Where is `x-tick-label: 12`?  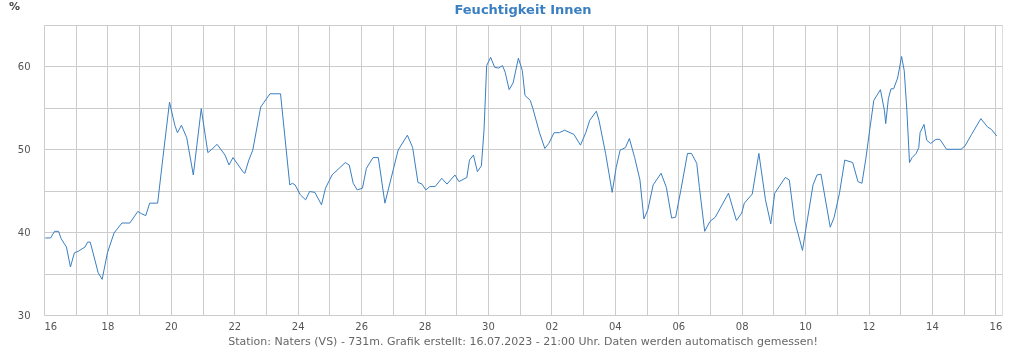
x-tick-label: 12 is located at coordinates (869, 326).